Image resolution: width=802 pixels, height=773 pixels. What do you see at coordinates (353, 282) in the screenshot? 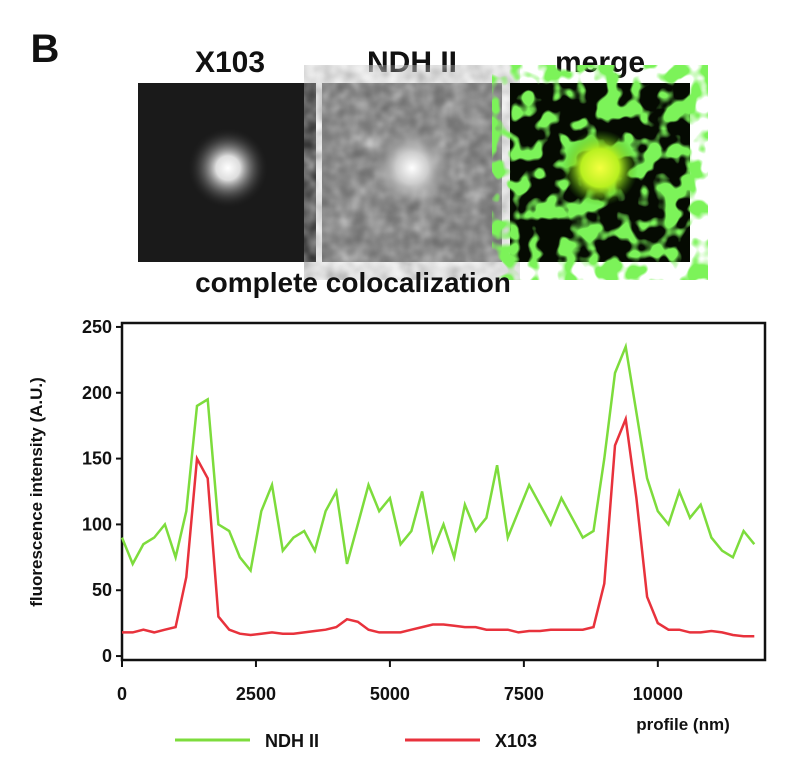
I see `caption: complete colocalization` at bounding box center [353, 282].